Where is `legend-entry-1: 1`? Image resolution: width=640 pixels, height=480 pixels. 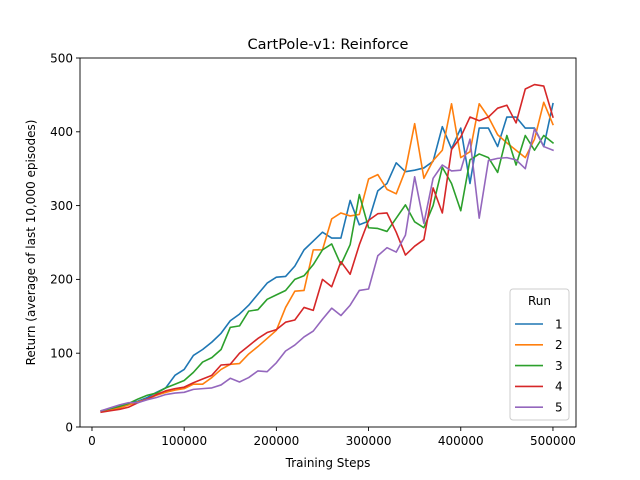 legend-entry-1: 1 is located at coordinates (539, 324).